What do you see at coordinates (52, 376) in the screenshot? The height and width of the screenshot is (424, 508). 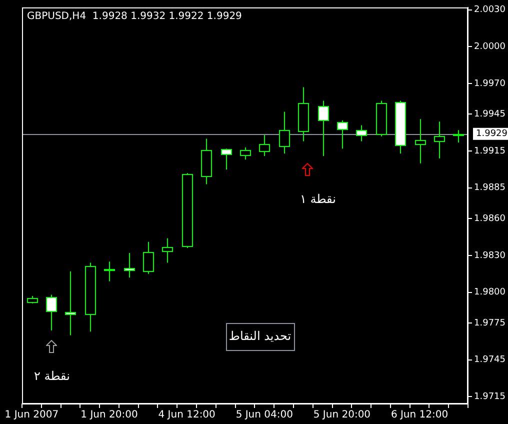 I see `annotation: نقطة ٢` at bounding box center [52, 376].